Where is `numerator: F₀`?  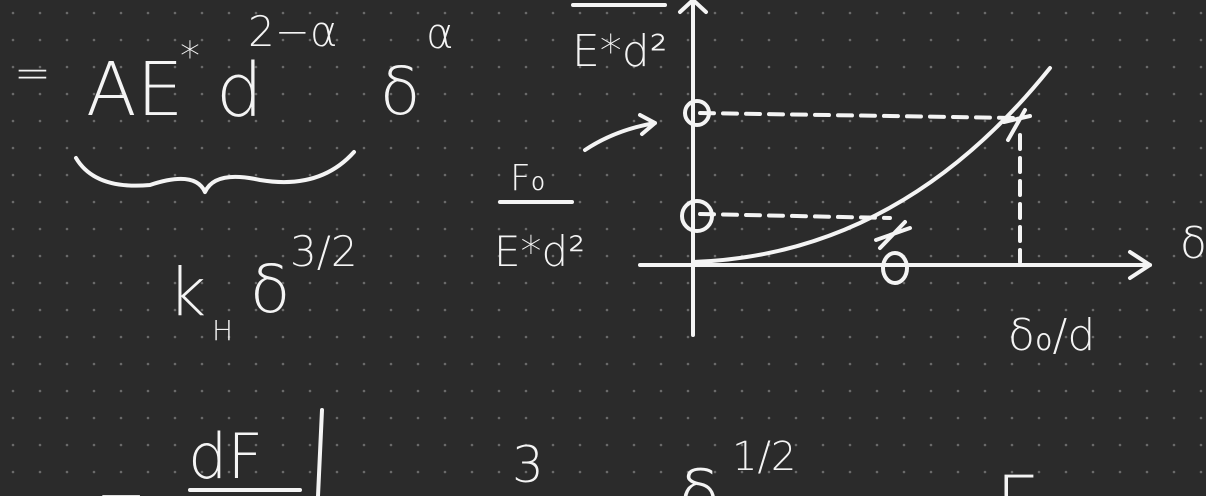
numerator: F₀ is located at coordinates (527, 178).